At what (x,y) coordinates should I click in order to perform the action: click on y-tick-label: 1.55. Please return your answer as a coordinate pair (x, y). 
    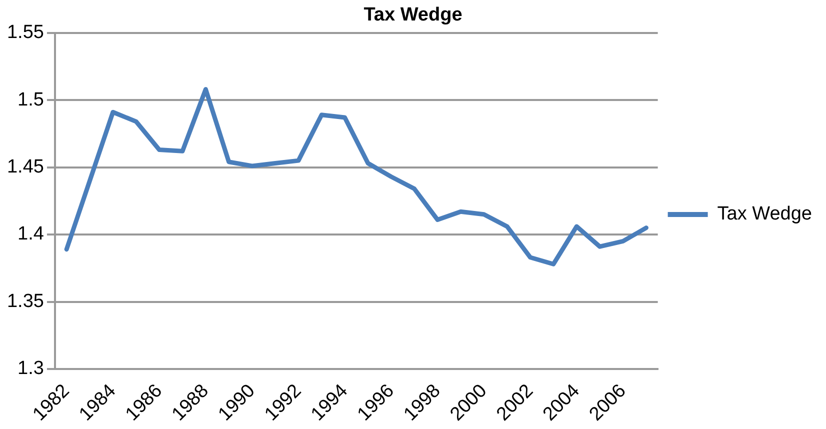
    Looking at the image, I should click on (25, 33).